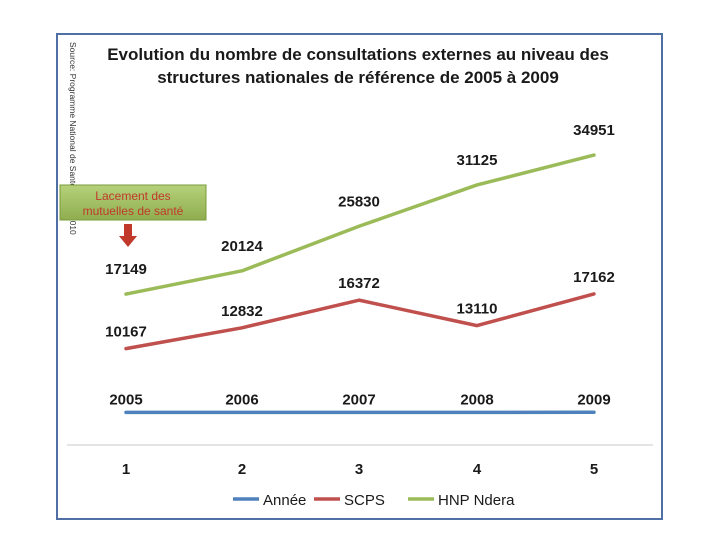 The height and width of the screenshot is (540, 720). Describe the element at coordinates (477, 469) in the screenshot. I see `category-tick-label-3: 4` at that location.